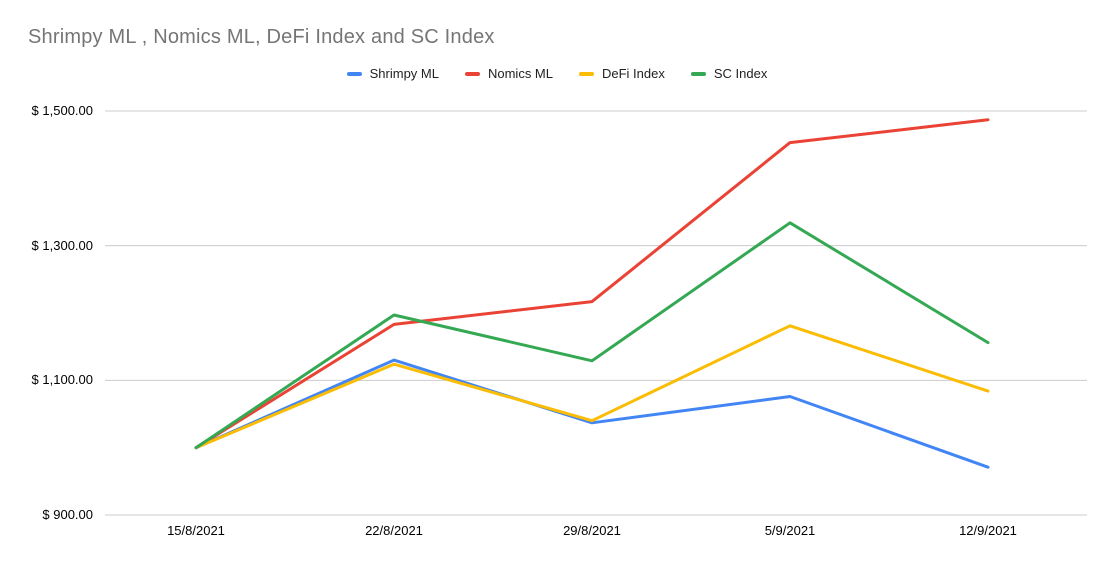 The image size is (1114, 565). What do you see at coordinates (62, 245) in the screenshot?
I see `y-axis-tick-label: $ 1,300.00` at bounding box center [62, 245].